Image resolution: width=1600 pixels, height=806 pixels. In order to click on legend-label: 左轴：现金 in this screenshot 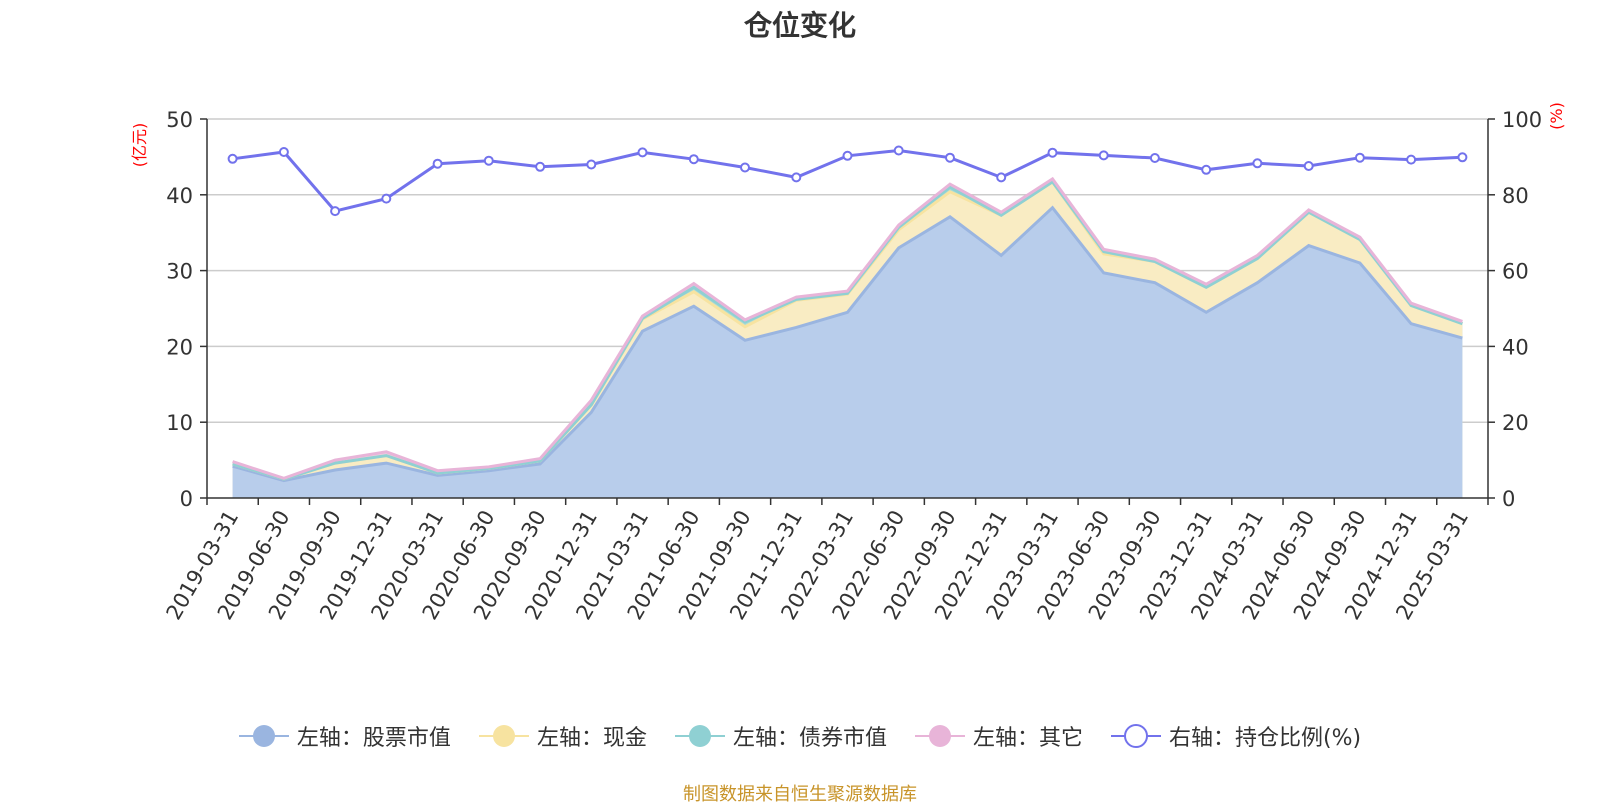, I will do `click(591, 738)`.